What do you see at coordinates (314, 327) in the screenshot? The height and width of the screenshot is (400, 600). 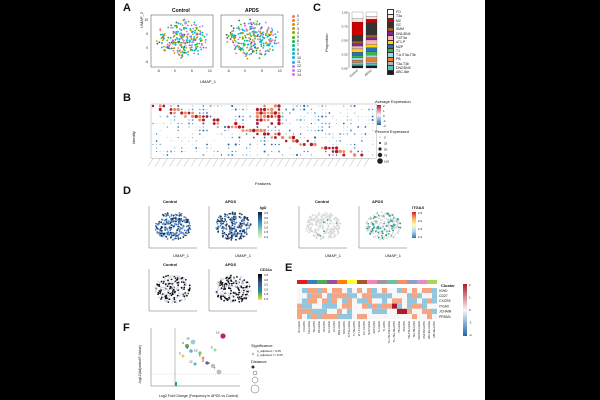 I see `heatmap-col-label: T3a-APDS` at bounding box center [314, 327].